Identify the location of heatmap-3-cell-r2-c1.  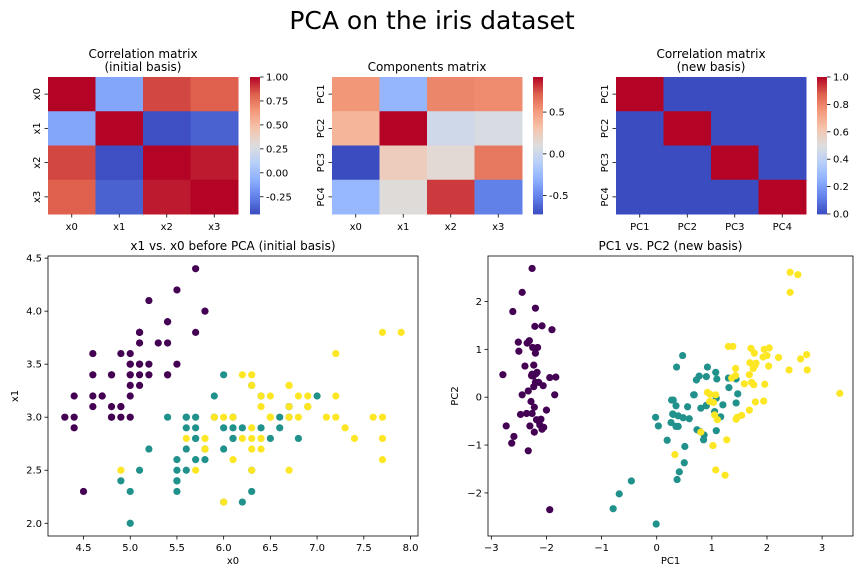
(640, 128).